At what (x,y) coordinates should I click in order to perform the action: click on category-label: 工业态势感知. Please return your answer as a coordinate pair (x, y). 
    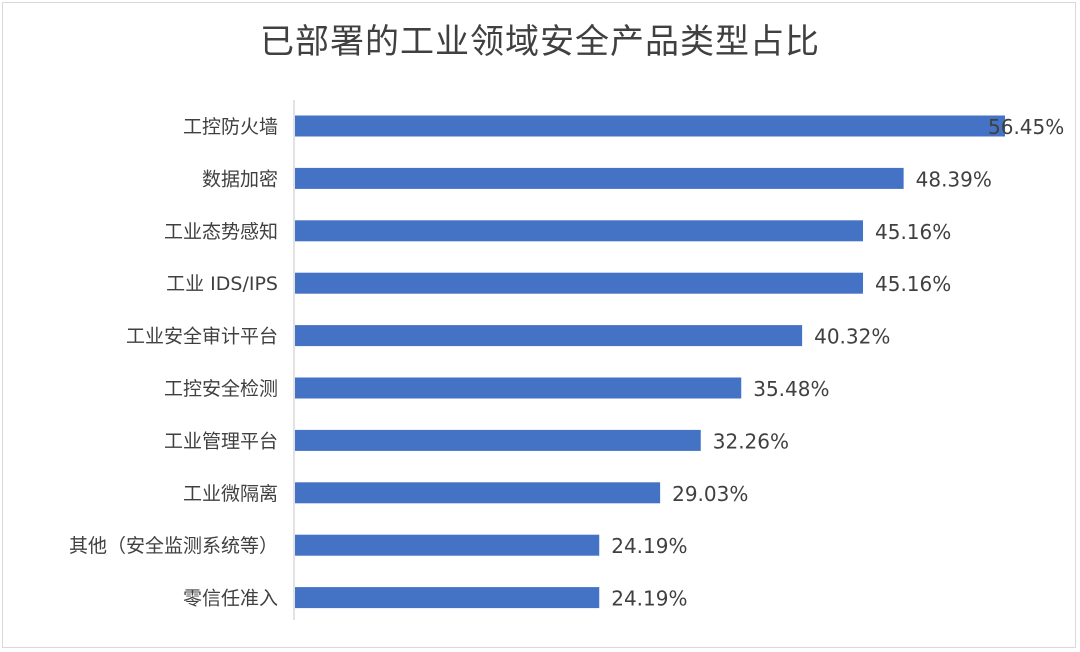
    Looking at the image, I should click on (221, 232).